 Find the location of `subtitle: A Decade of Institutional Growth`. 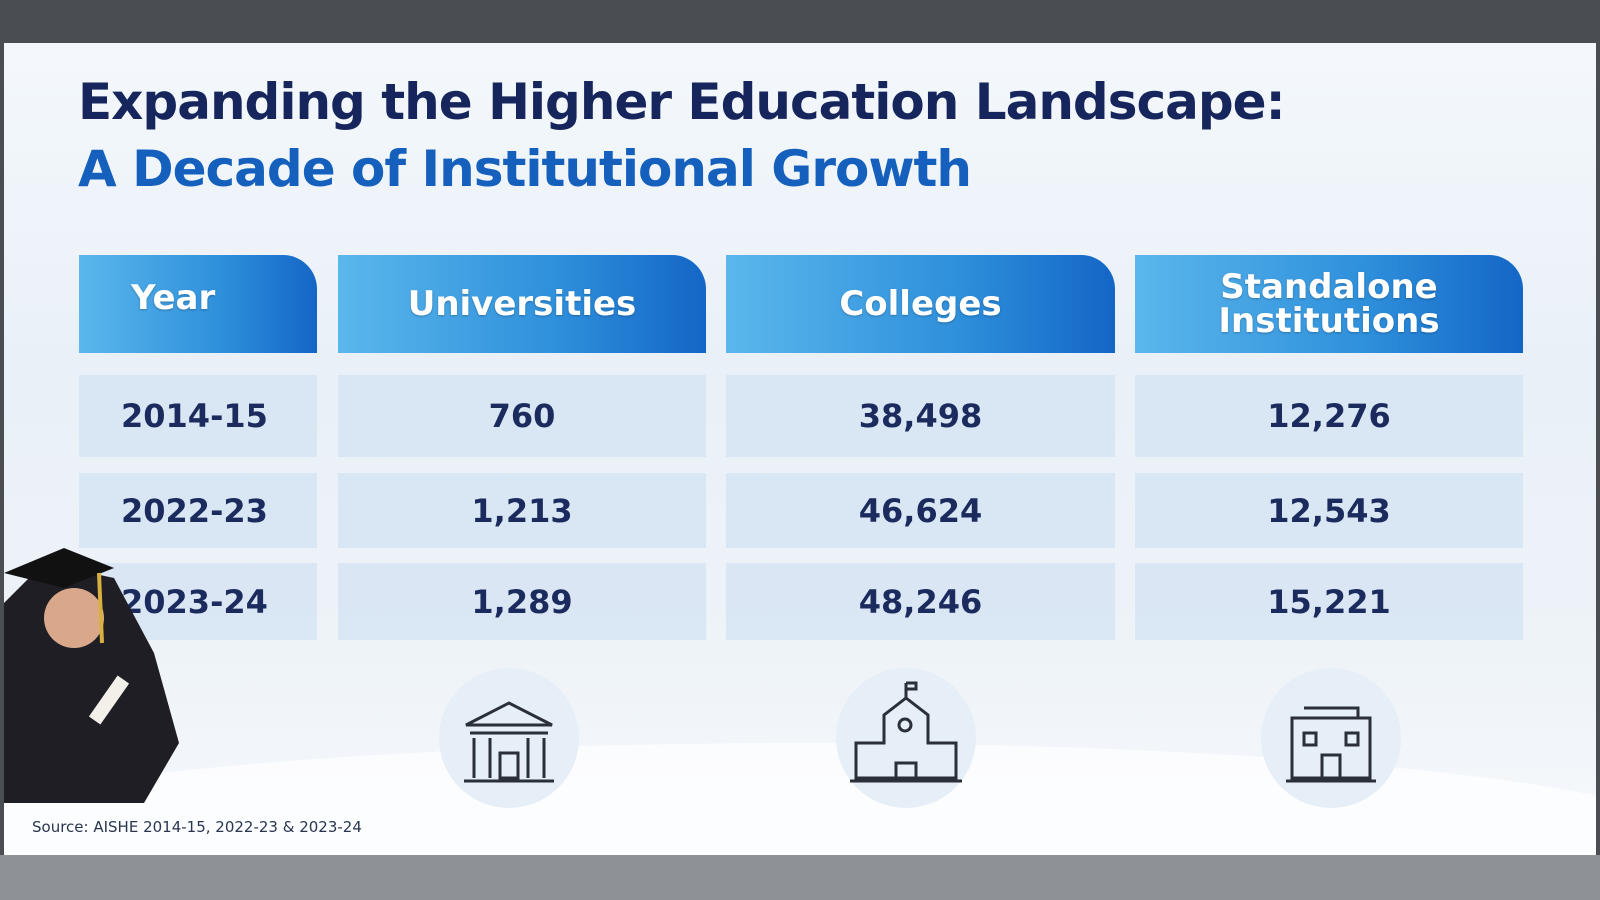

subtitle: A Decade of Institutional Growth is located at coordinates (525, 169).